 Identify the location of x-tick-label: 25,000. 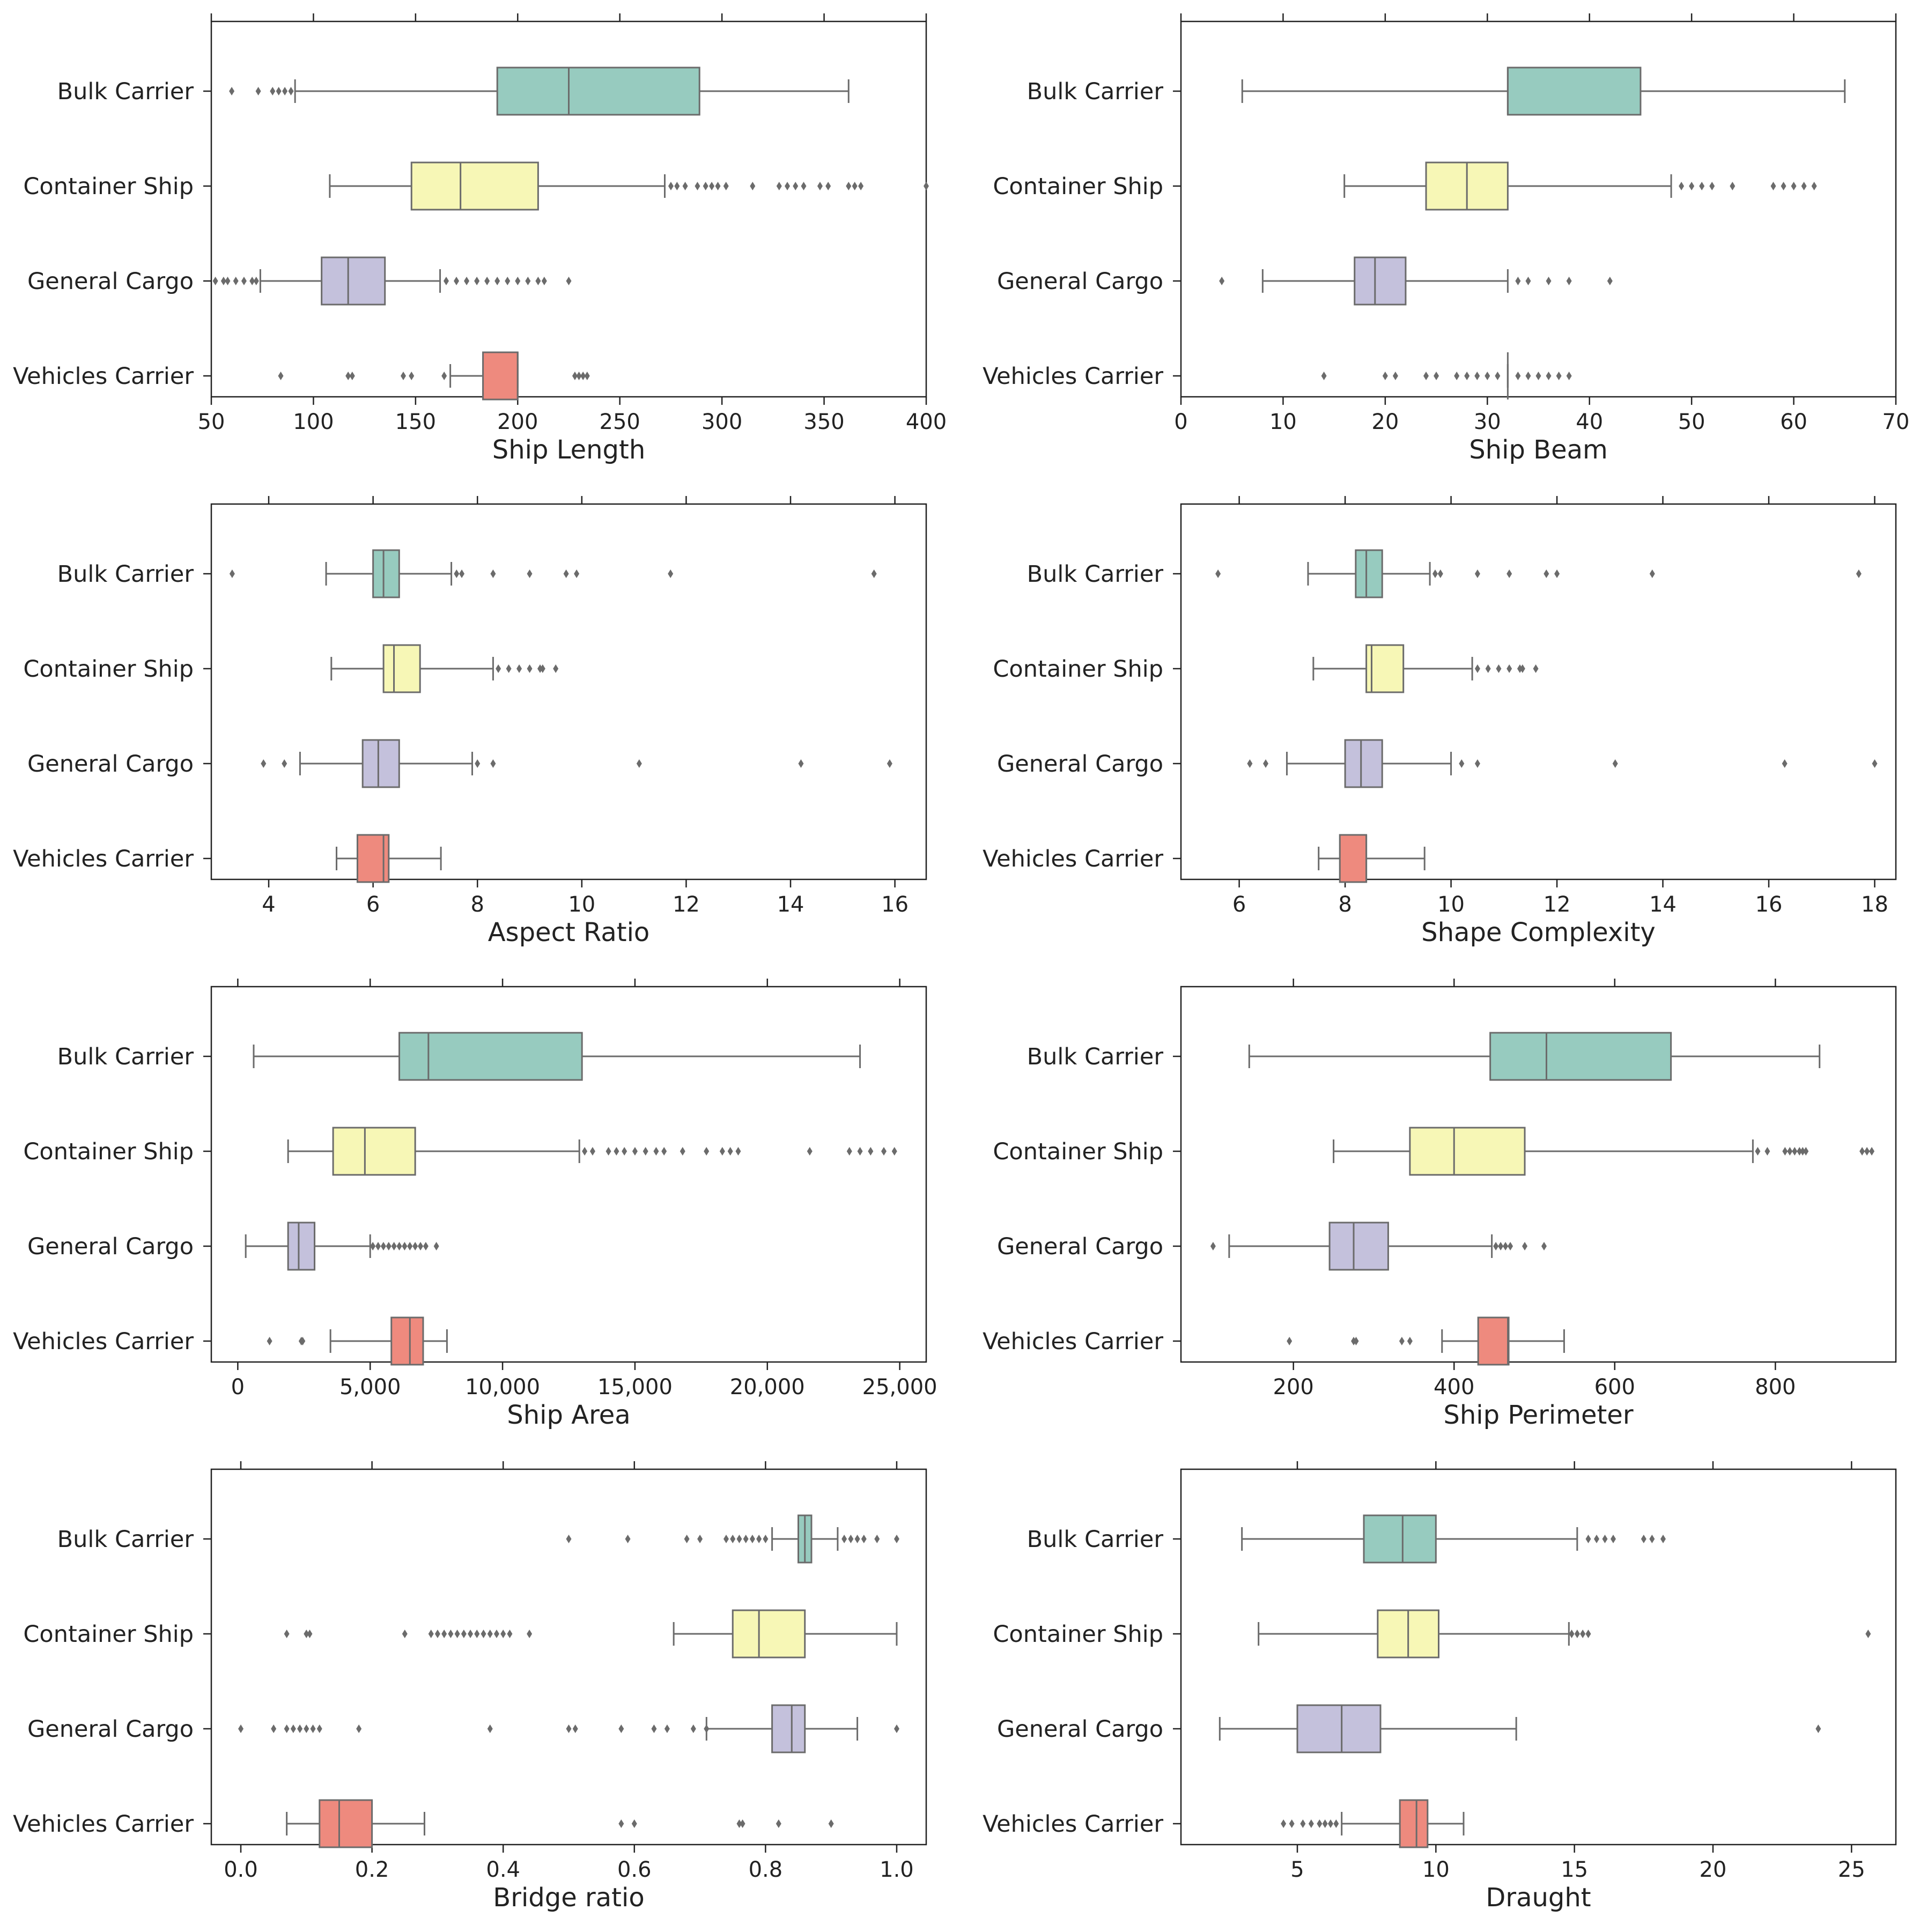
(899, 1387).